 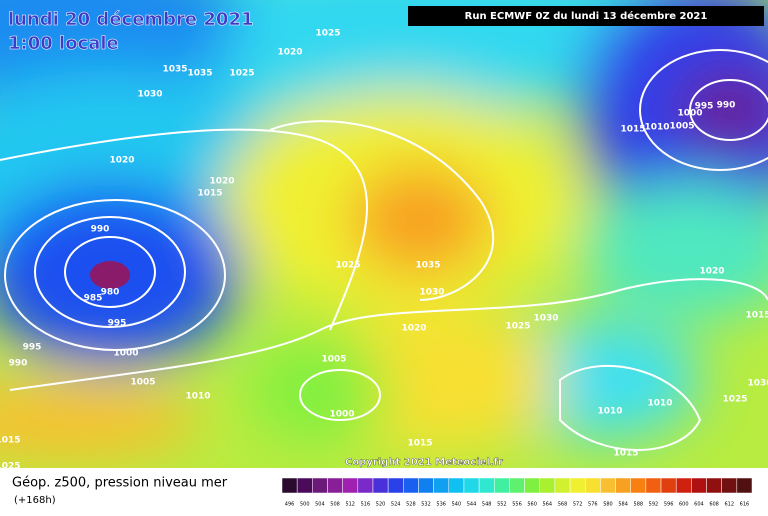 What do you see at coordinates (608, 505) in the screenshot?
I see `colorbar-label: 580` at bounding box center [608, 505].